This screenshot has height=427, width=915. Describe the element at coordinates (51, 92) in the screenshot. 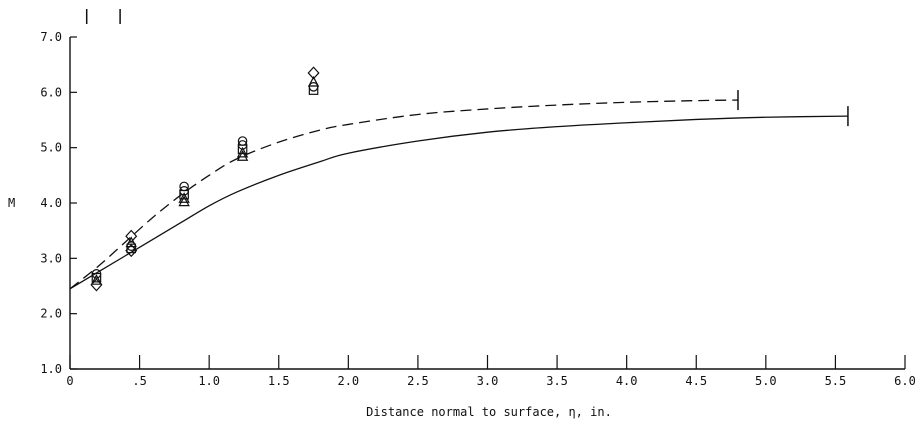

I see `y-tick-label: 6.0` at that location.